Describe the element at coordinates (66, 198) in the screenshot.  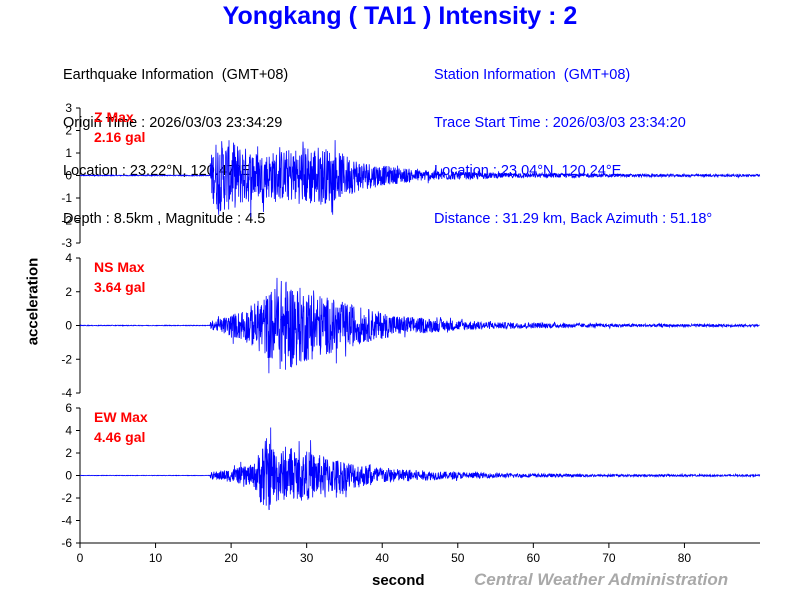
I see `y-tick-label: -1` at that location.